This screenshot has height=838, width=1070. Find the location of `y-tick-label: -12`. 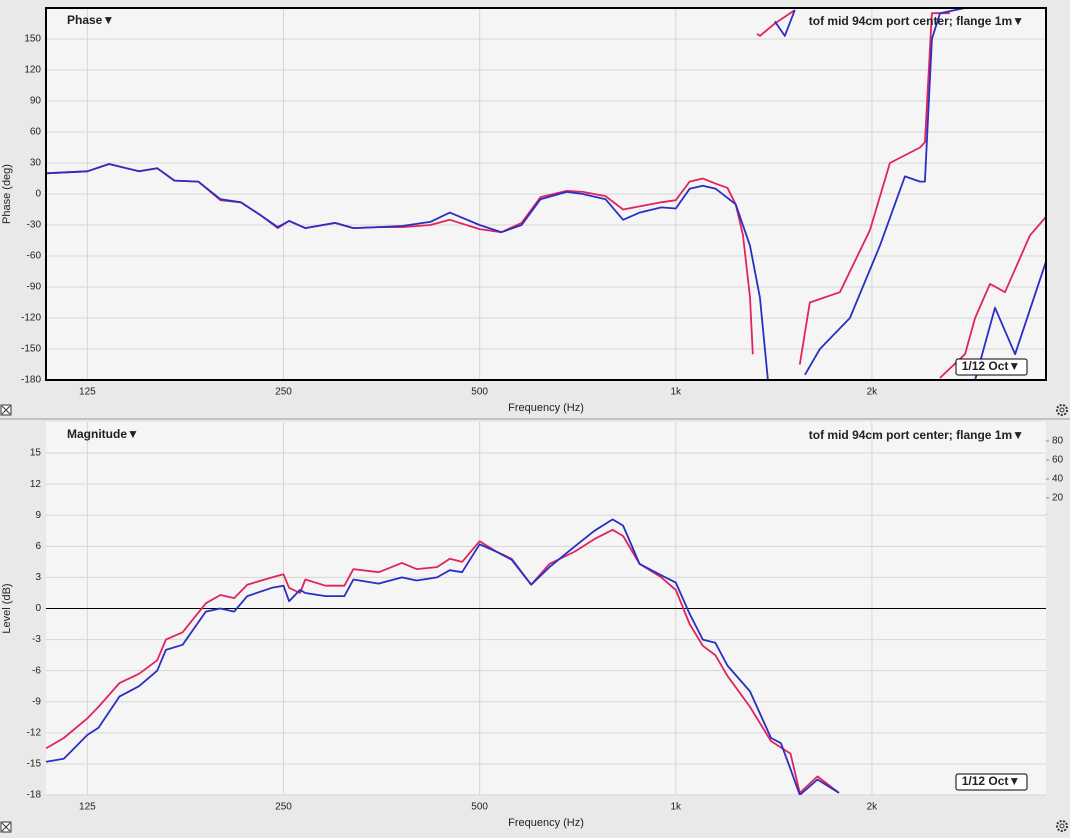

y-tick-label: -12 is located at coordinates (34, 732).